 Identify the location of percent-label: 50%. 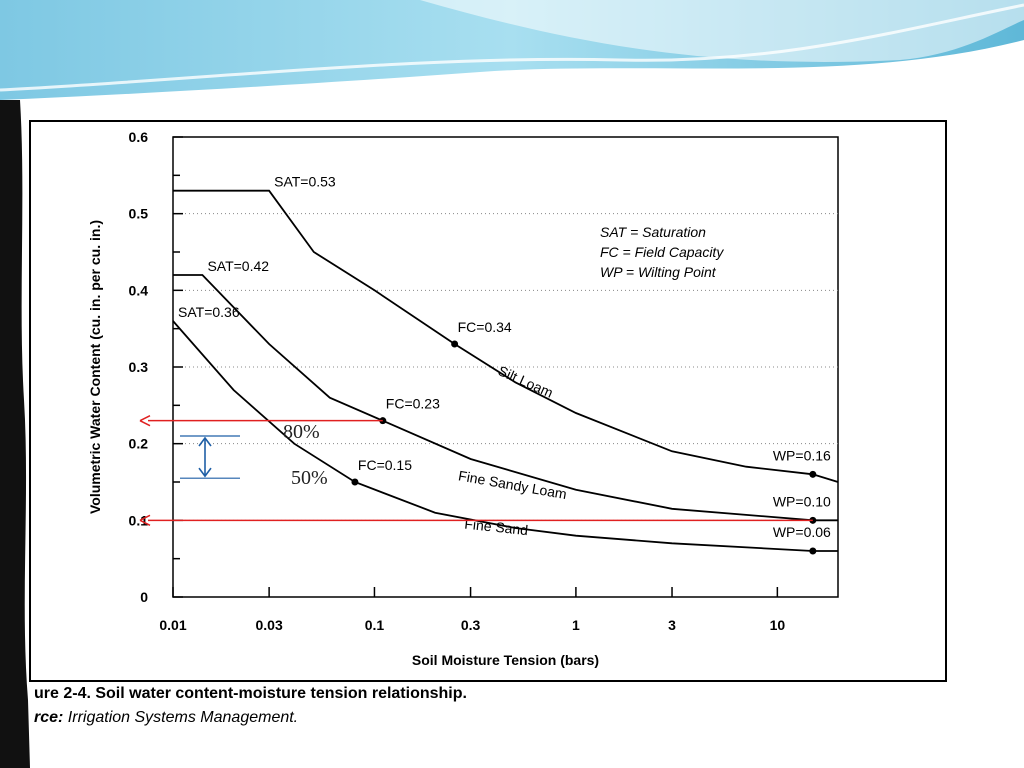
(309, 478).